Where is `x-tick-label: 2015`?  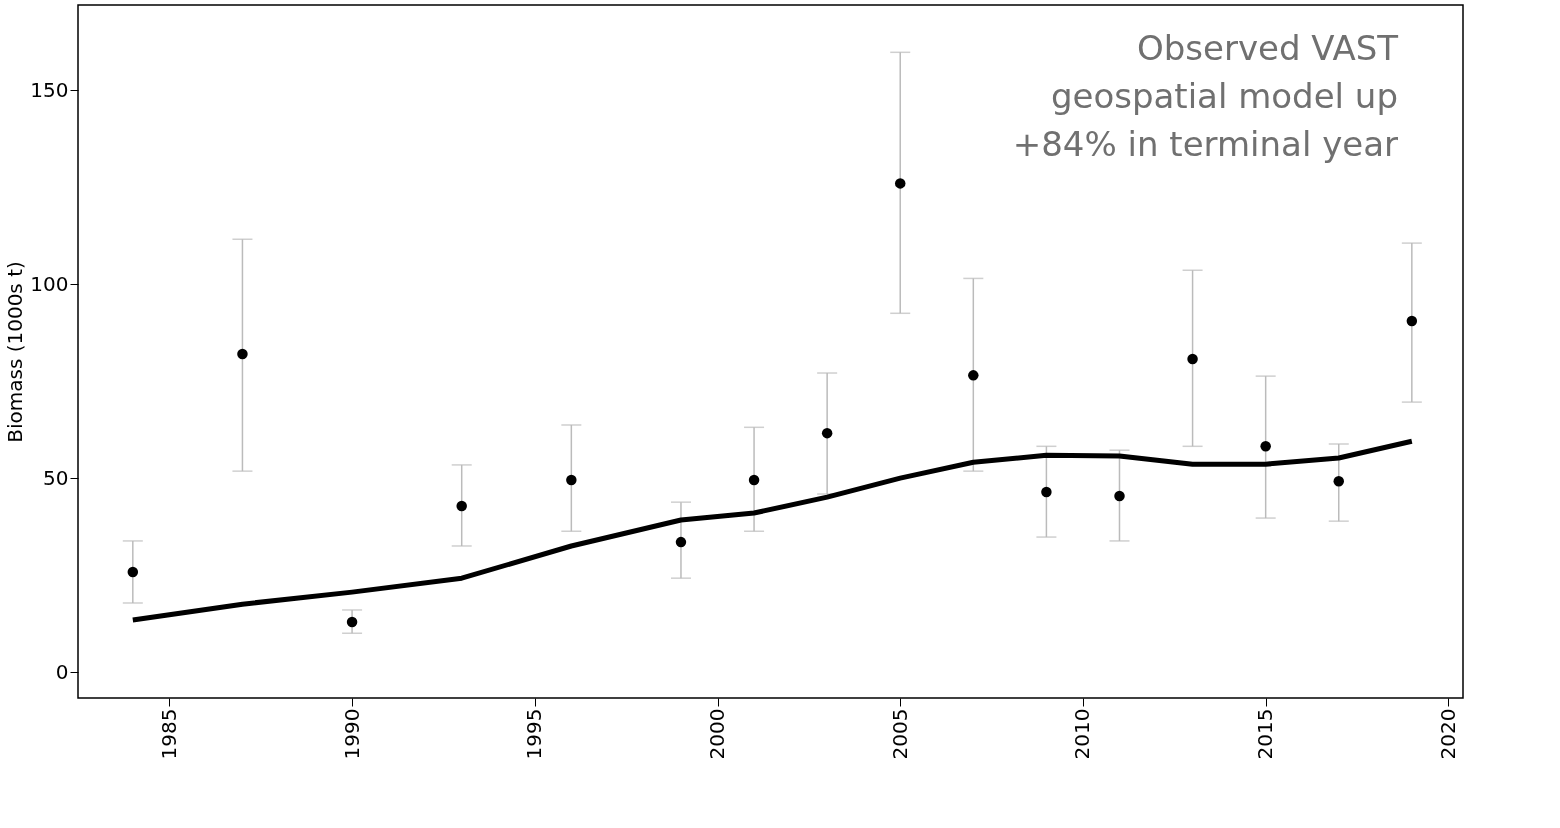 x-tick-label: 2015 is located at coordinates (1265, 734).